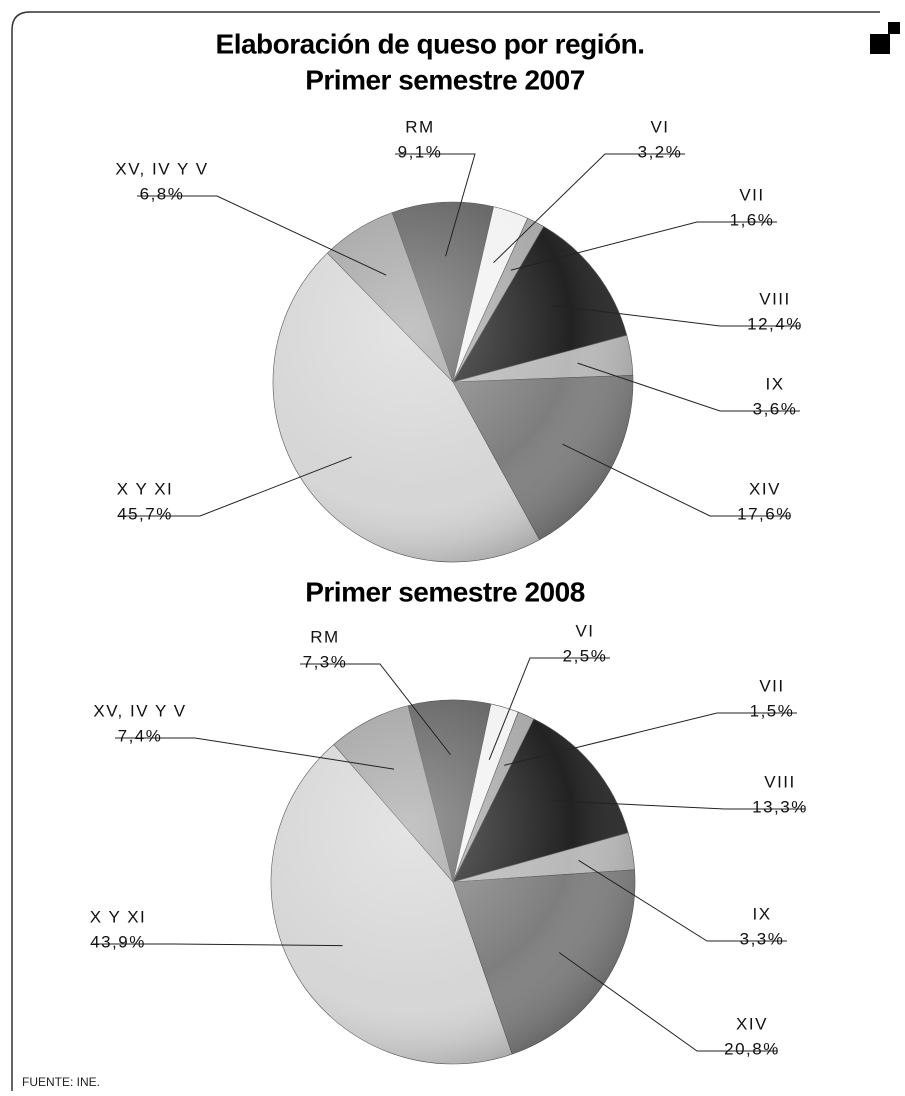  I want to click on chart-subtitle: Primer semestre 2007, so click(445, 79).